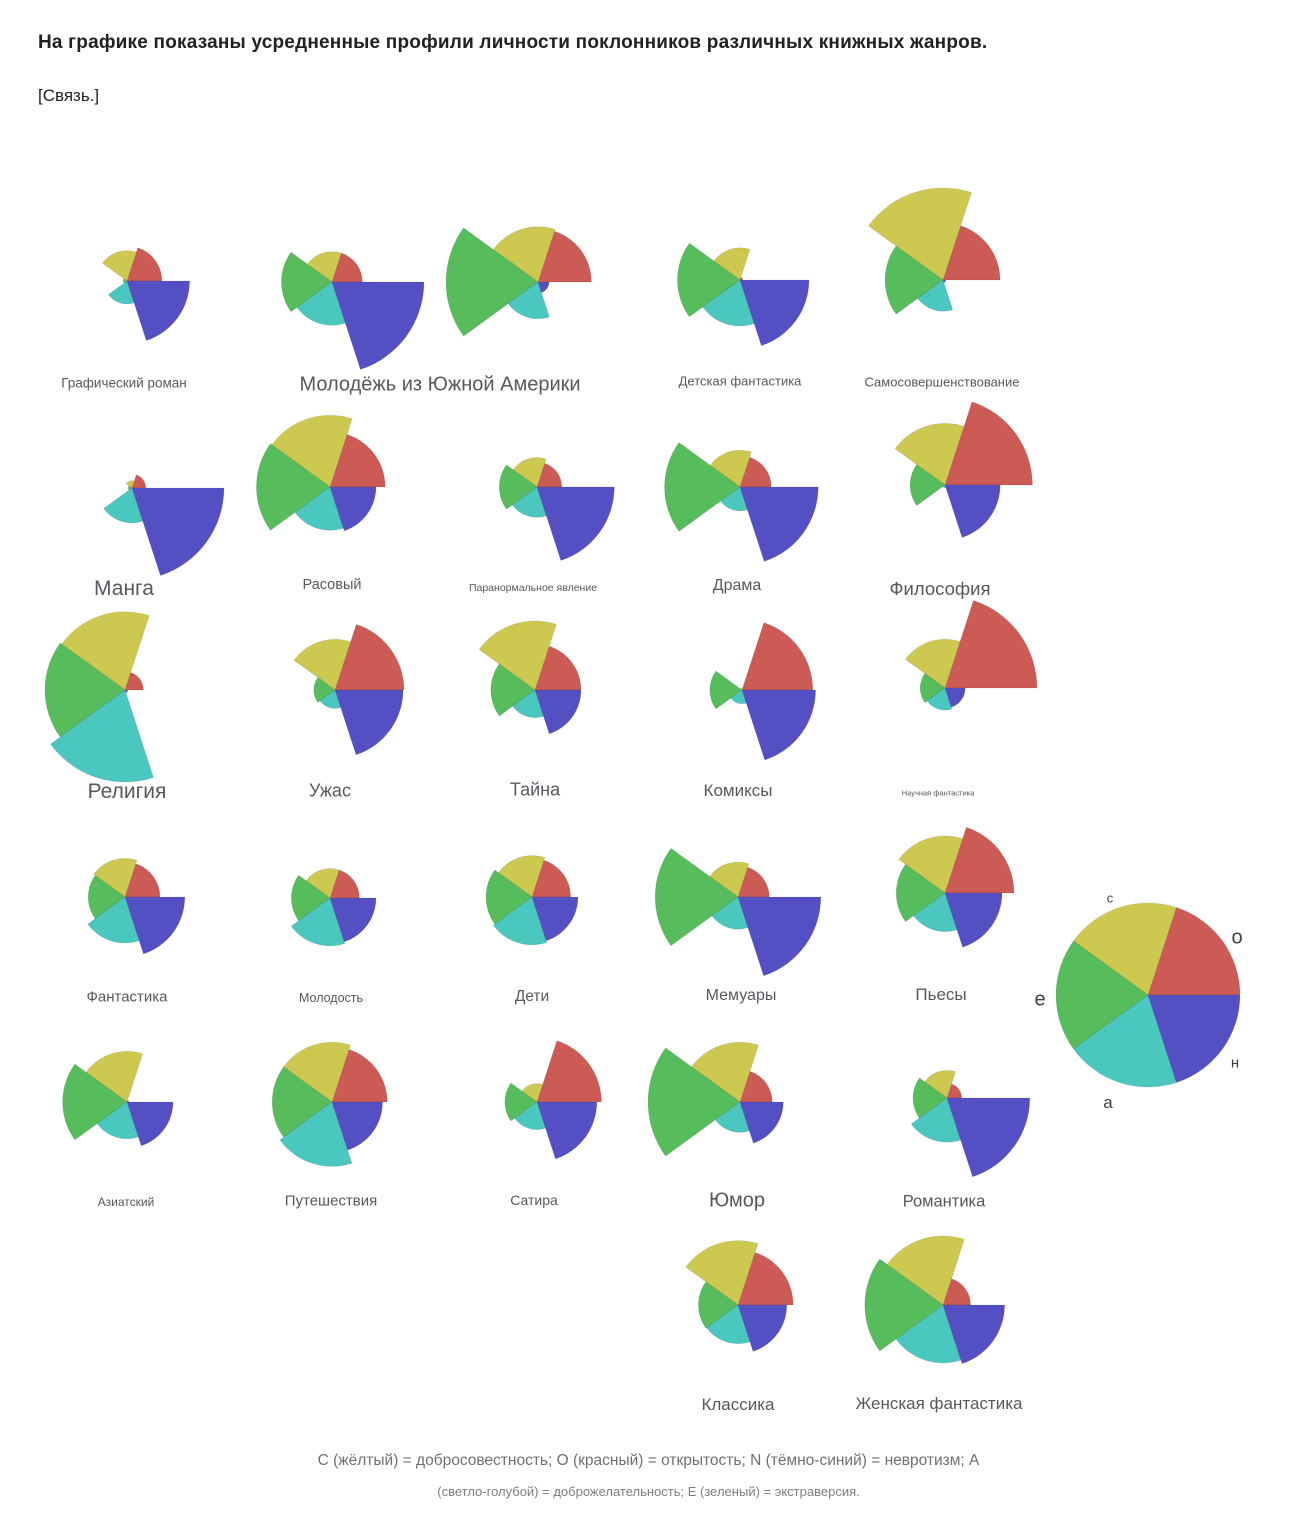  What do you see at coordinates (69, 95) in the screenshot?
I see `source-link-text: [Связь.]` at bounding box center [69, 95].